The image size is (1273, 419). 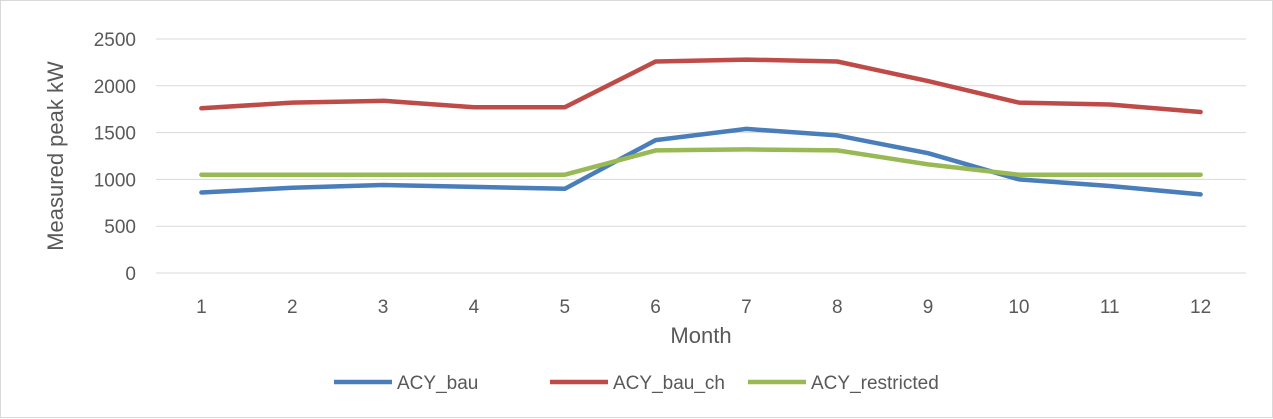 What do you see at coordinates (875, 383) in the screenshot?
I see `legend-label: ACY_restricted` at bounding box center [875, 383].